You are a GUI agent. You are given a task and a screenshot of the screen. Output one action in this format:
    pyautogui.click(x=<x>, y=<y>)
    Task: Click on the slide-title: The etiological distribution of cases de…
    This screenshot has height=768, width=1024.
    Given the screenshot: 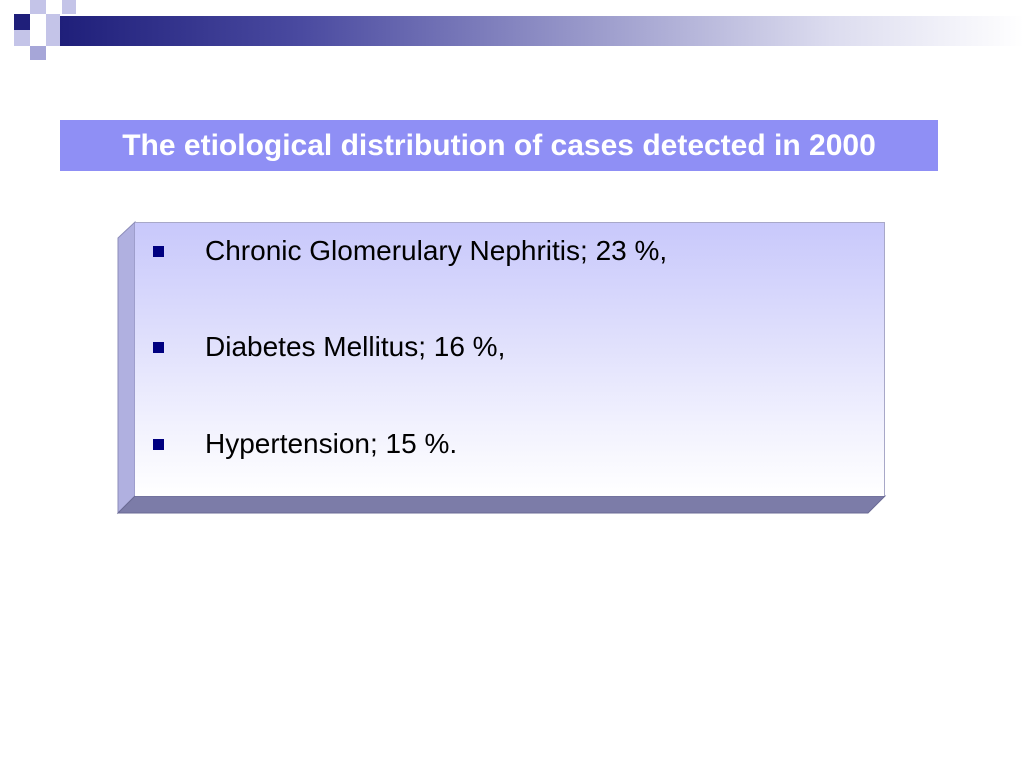 What is the action you would take?
    pyautogui.click(x=499, y=145)
    